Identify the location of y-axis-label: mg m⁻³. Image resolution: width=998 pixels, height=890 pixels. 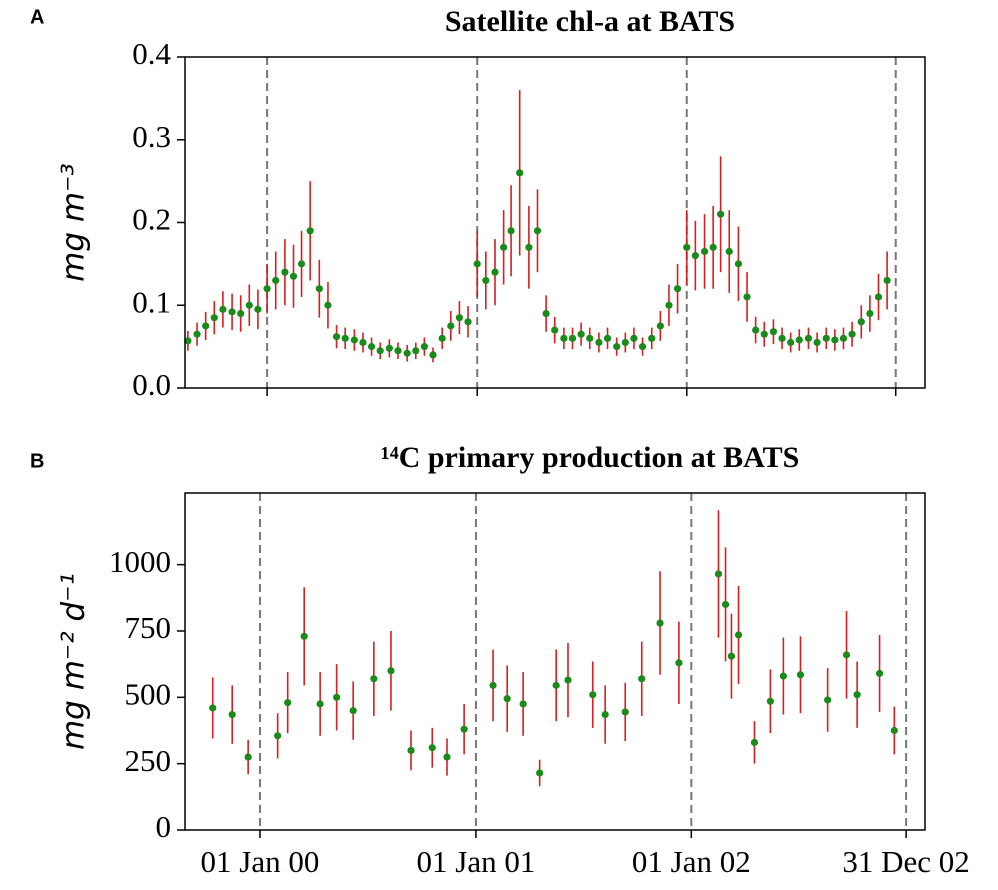
(74, 222).